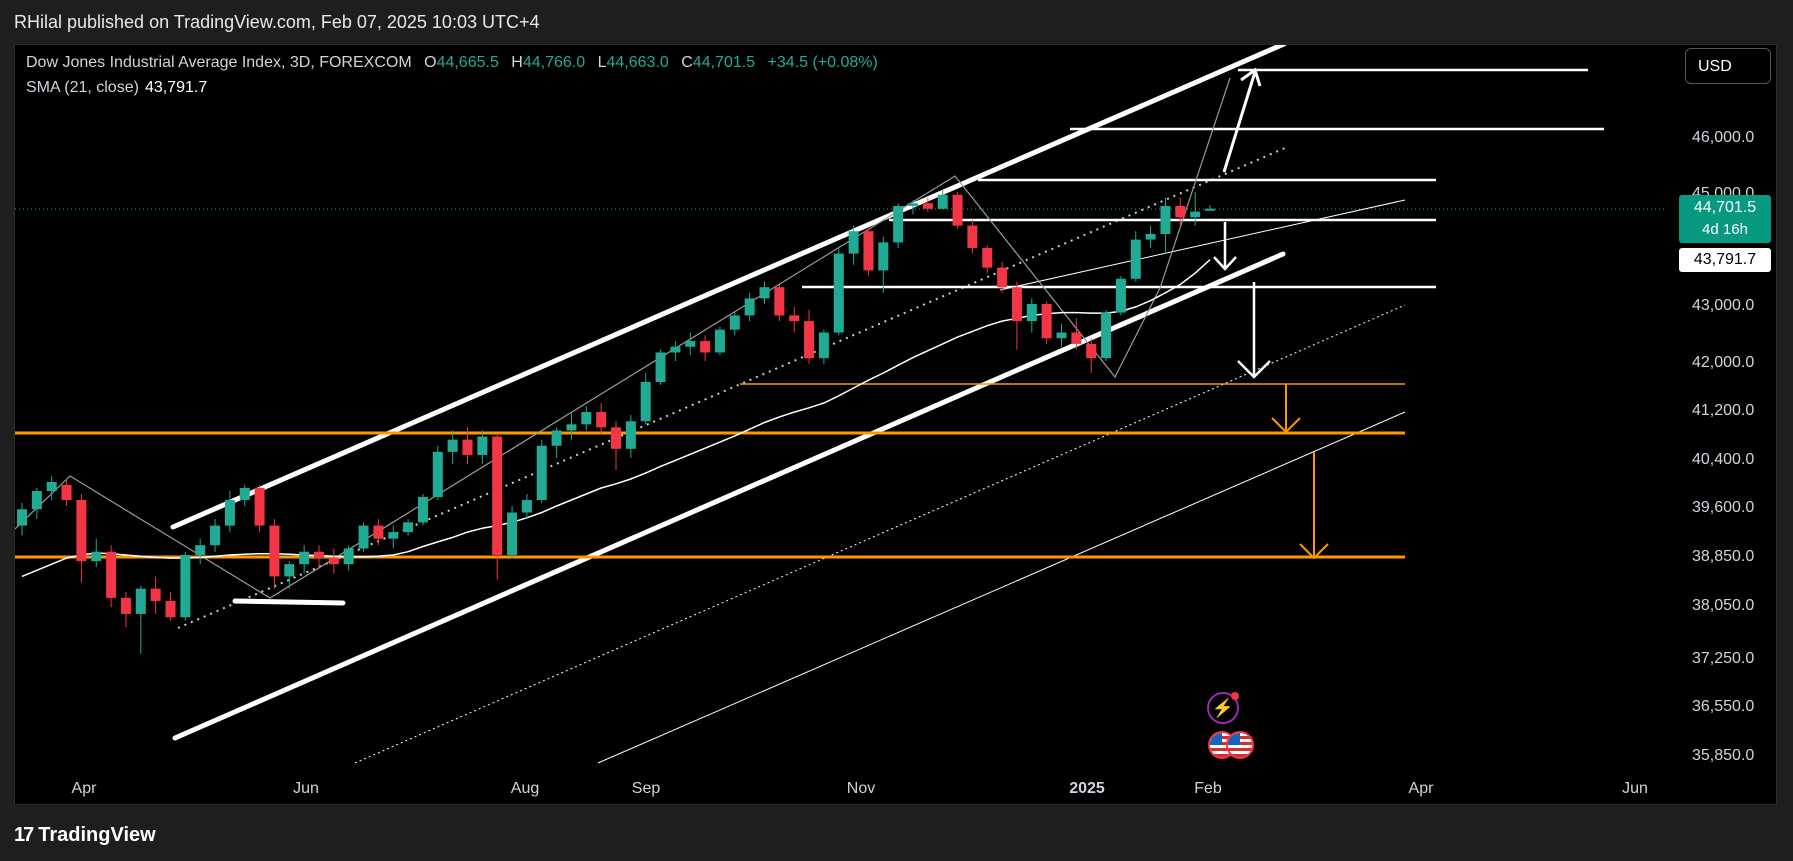 Image resolution: width=1793 pixels, height=861 pixels. Describe the element at coordinates (1235, 696) in the screenshot. I see `notification-dot` at that location.